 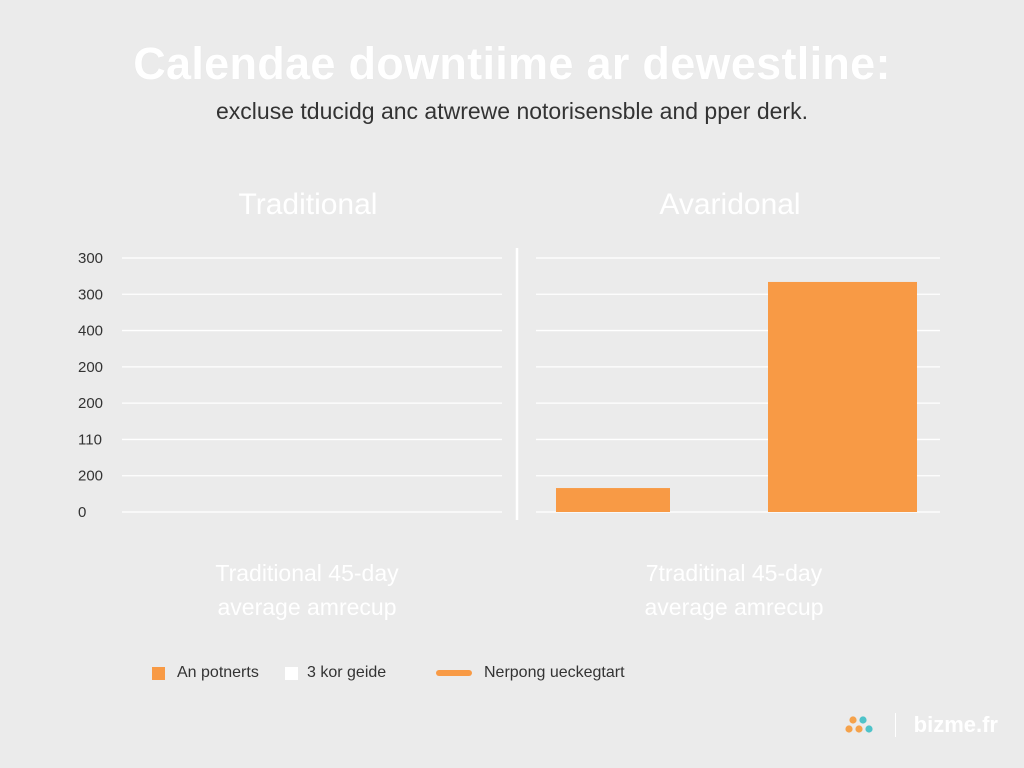 I want to click on brand: bizme.fr, so click(x=921, y=725).